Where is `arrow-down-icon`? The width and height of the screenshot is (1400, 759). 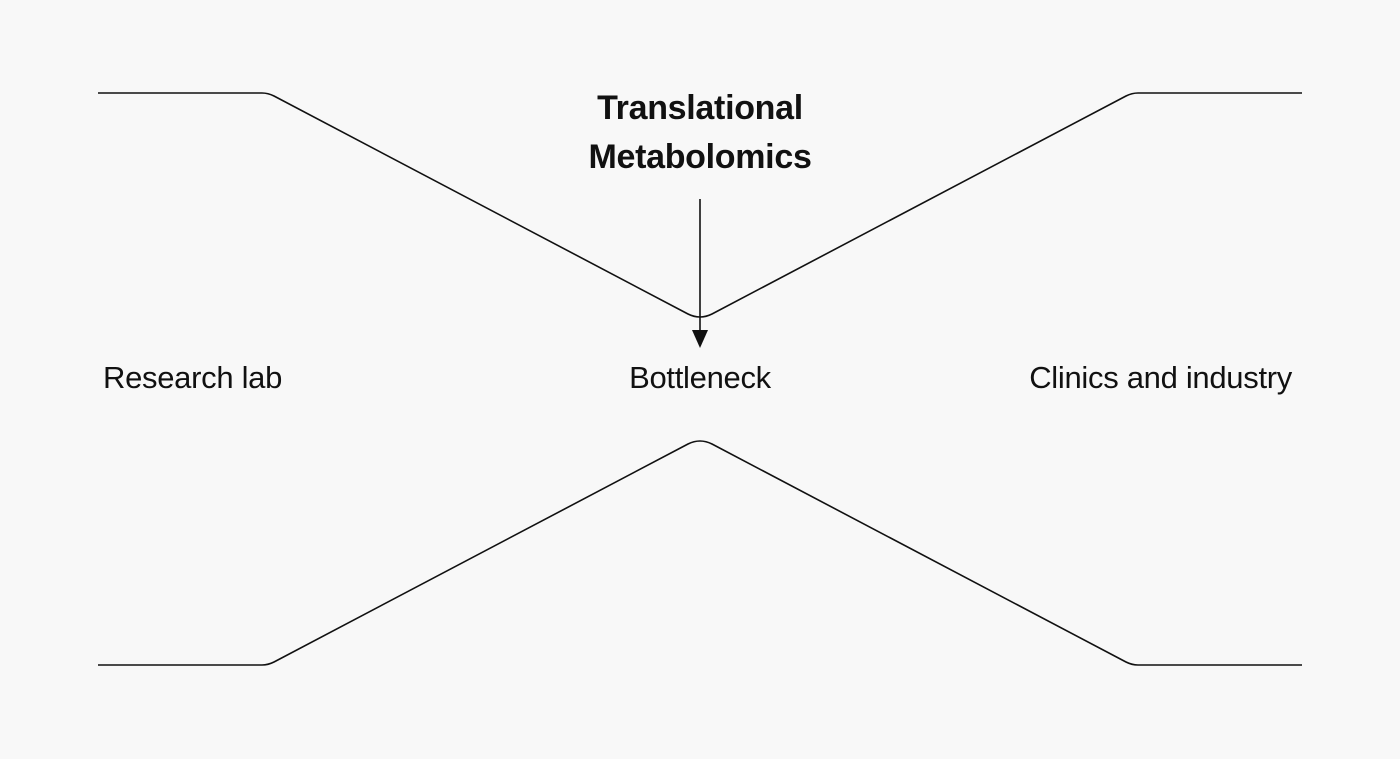
arrow-down-icon is located at coordinates (700, 339).